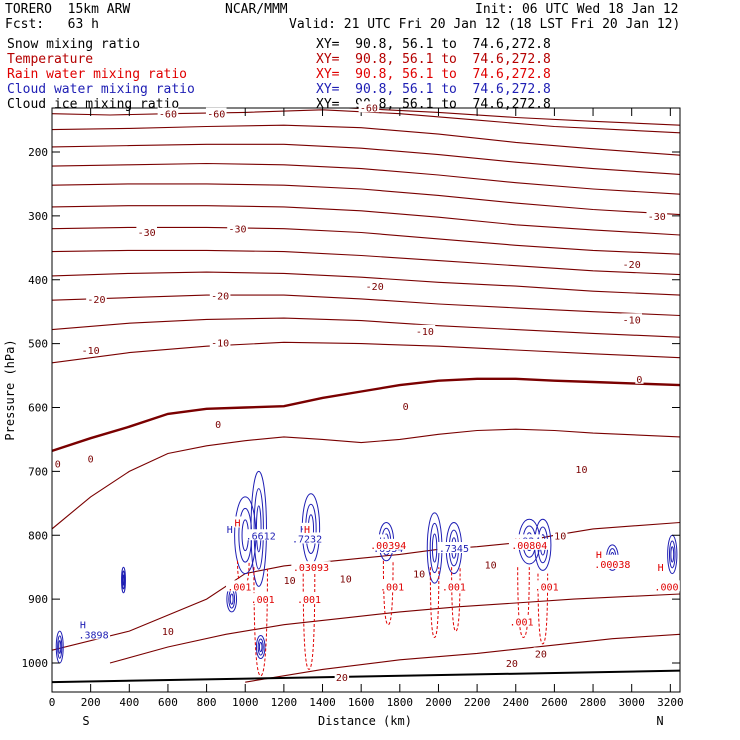  Describe the element at coordinates (52, 702) in the screenshot. I see `x-tick-label: 0` at that location.